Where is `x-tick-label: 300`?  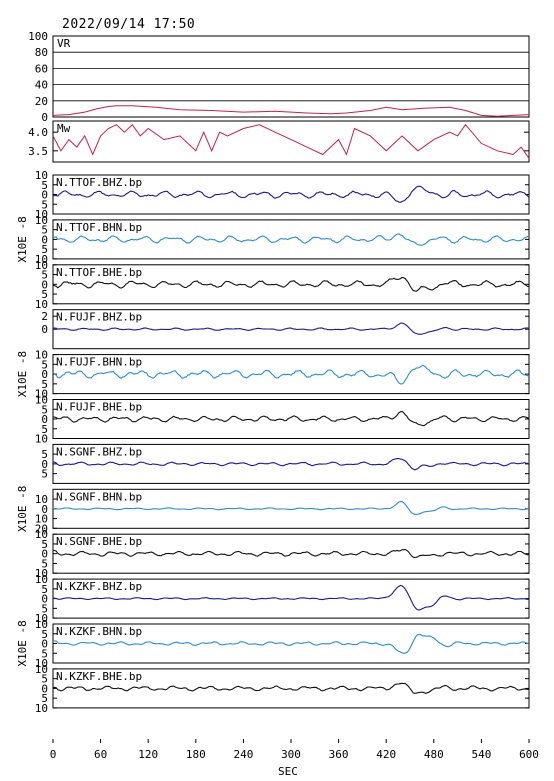 x-tick-label: 300 is located at coordinates (291, 754).